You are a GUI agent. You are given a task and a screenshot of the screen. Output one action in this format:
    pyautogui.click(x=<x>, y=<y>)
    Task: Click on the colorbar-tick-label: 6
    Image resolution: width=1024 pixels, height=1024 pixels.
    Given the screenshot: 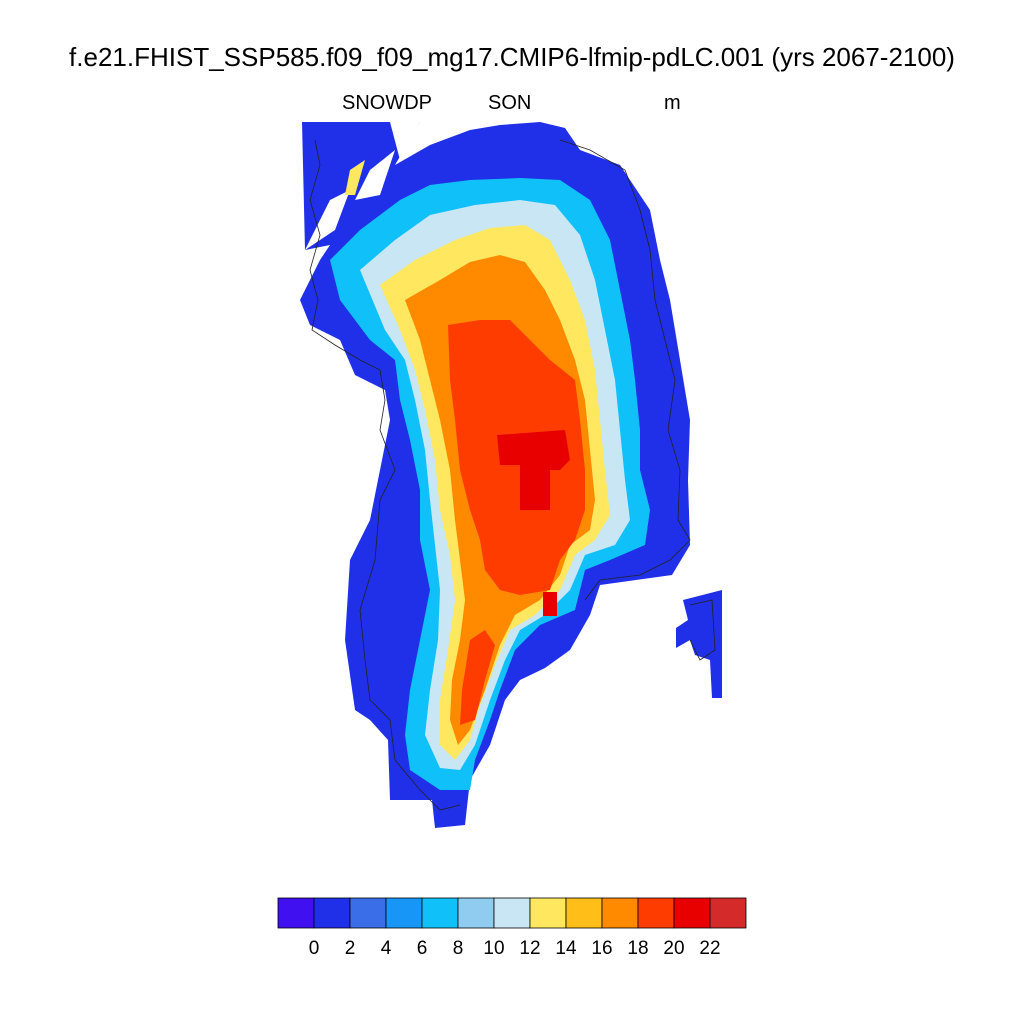 What is the action you would take?
    pyautogui.click(x=422, y=948)
    